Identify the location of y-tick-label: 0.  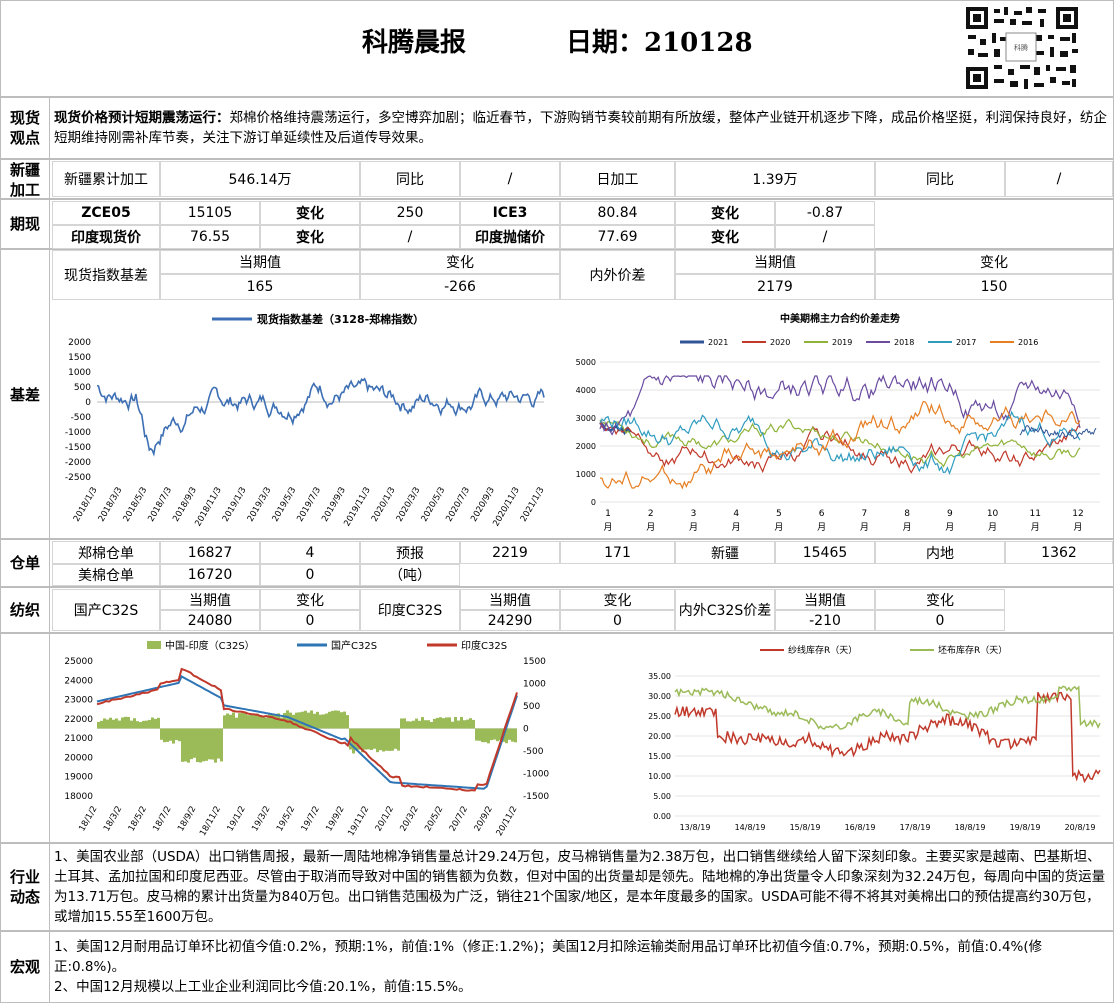
(593, 502).